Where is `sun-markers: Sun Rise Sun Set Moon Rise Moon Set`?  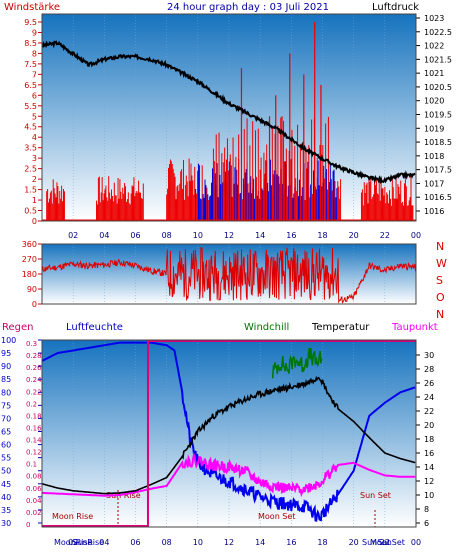 sun-markers: Sun Rise Sun Set Moon Rise Moon Set is located at coordinates (221, 508).